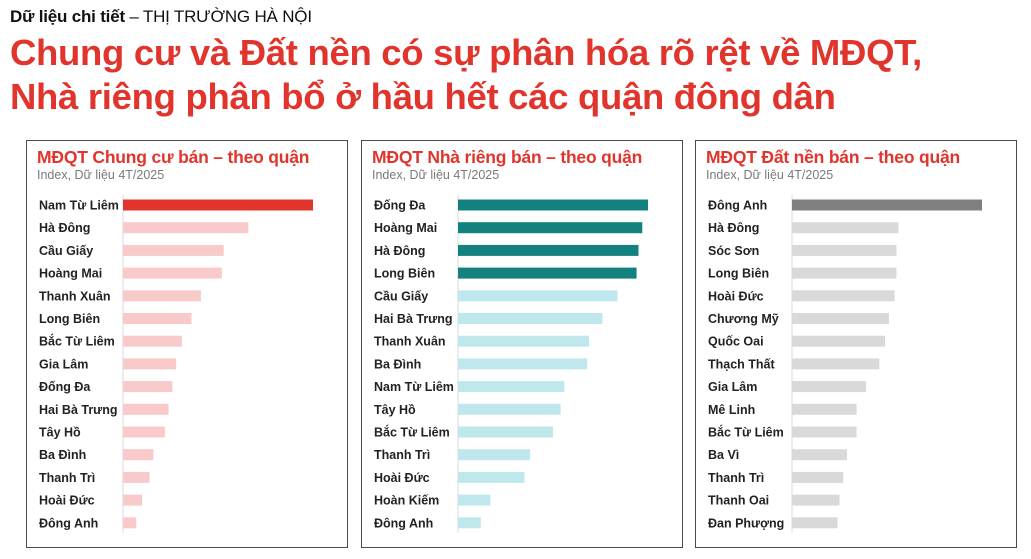 The image size is (1031, 559). I want to click on category-label: Chương Mỹ, so click(743, 319).